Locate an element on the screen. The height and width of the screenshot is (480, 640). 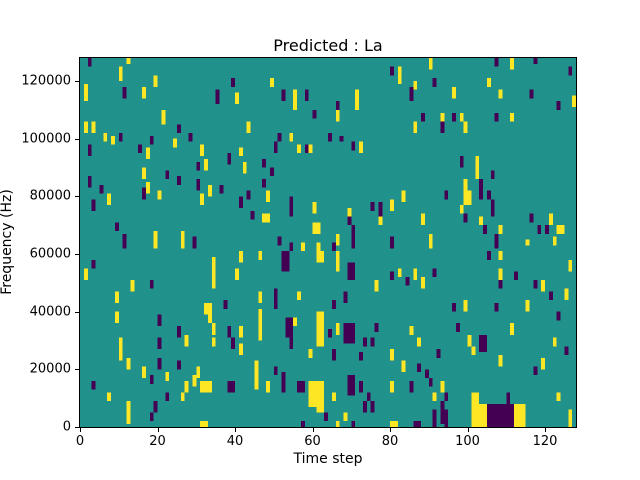
y-tick-label: 0 is located at coordinates (66, 427).